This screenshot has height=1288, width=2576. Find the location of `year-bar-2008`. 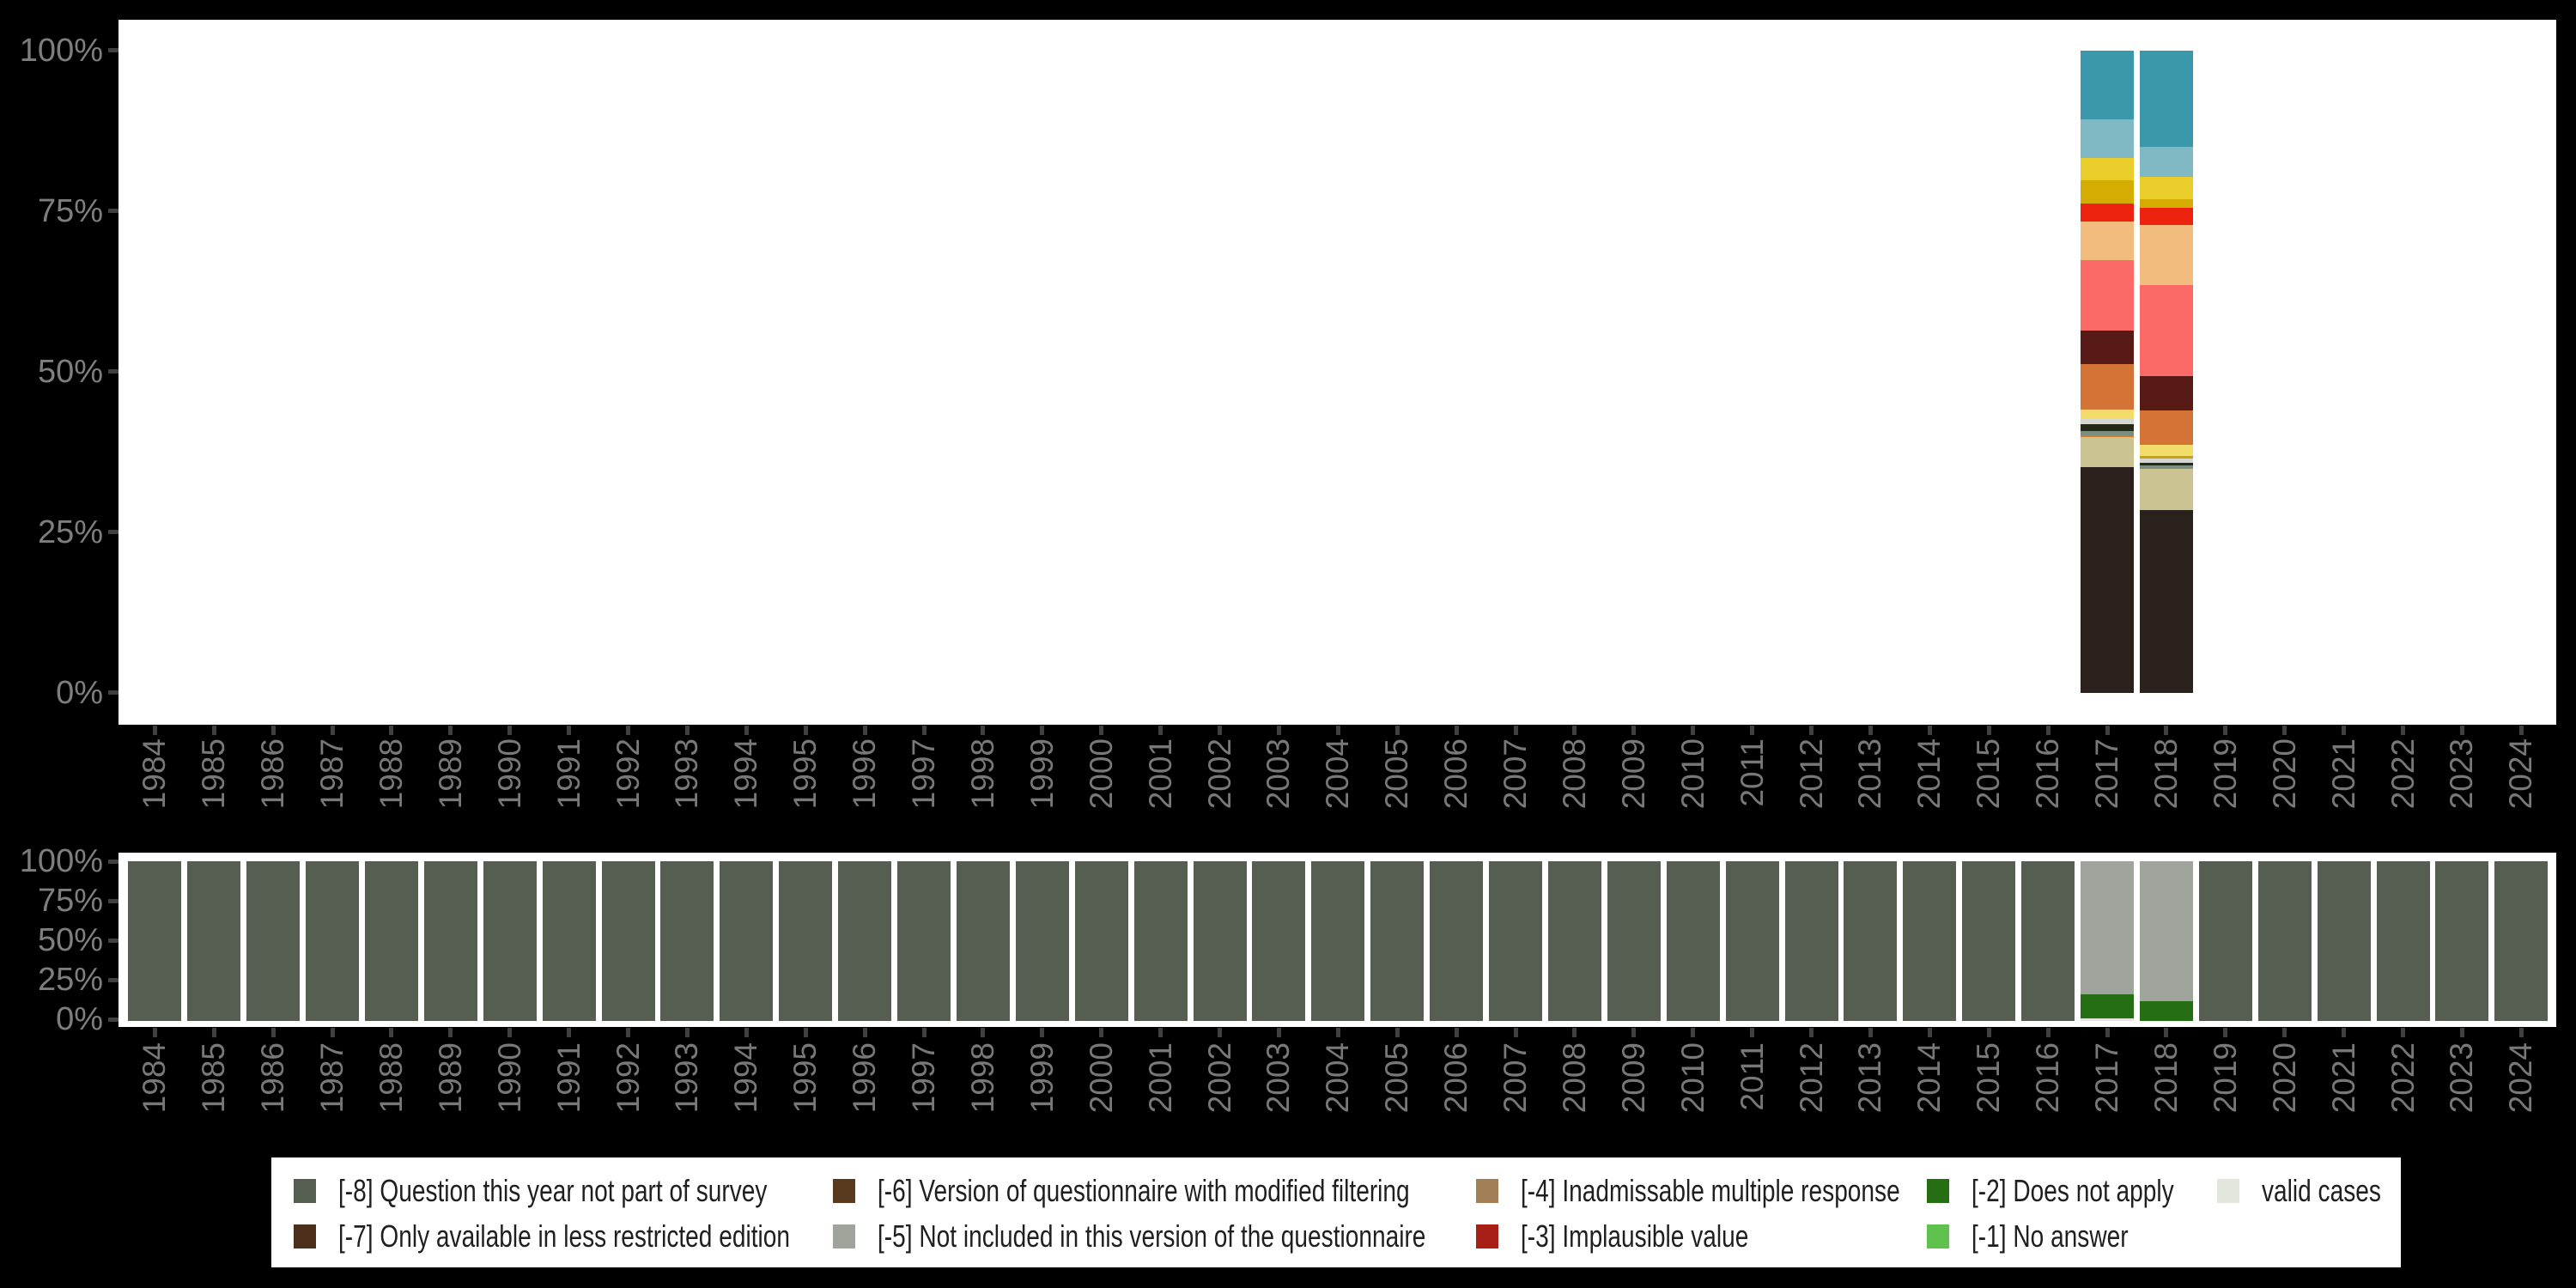

year-bar-2008 is located at coordinates (1574, 941).